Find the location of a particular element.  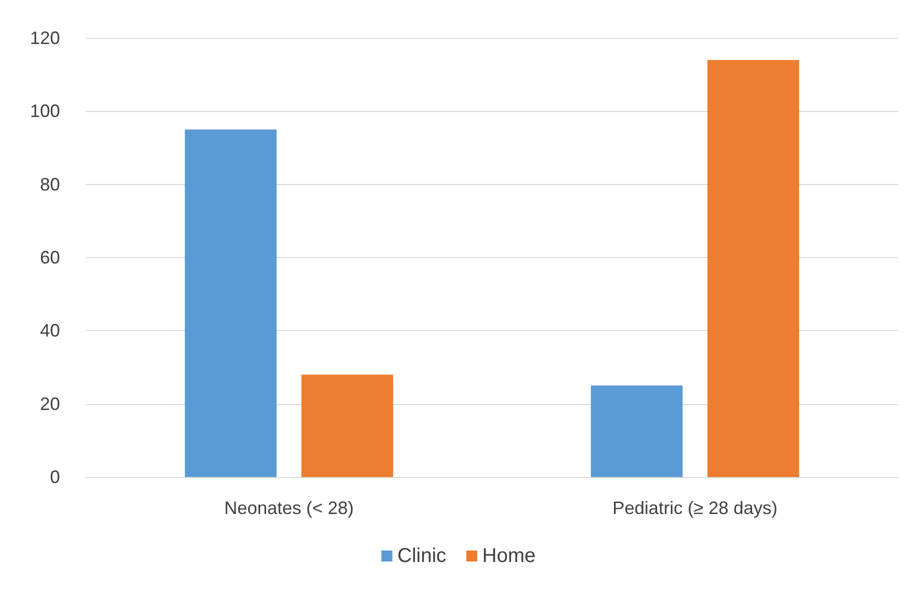

x-tick-label: Neonates (< 28) is located at coordinates (289, 508).